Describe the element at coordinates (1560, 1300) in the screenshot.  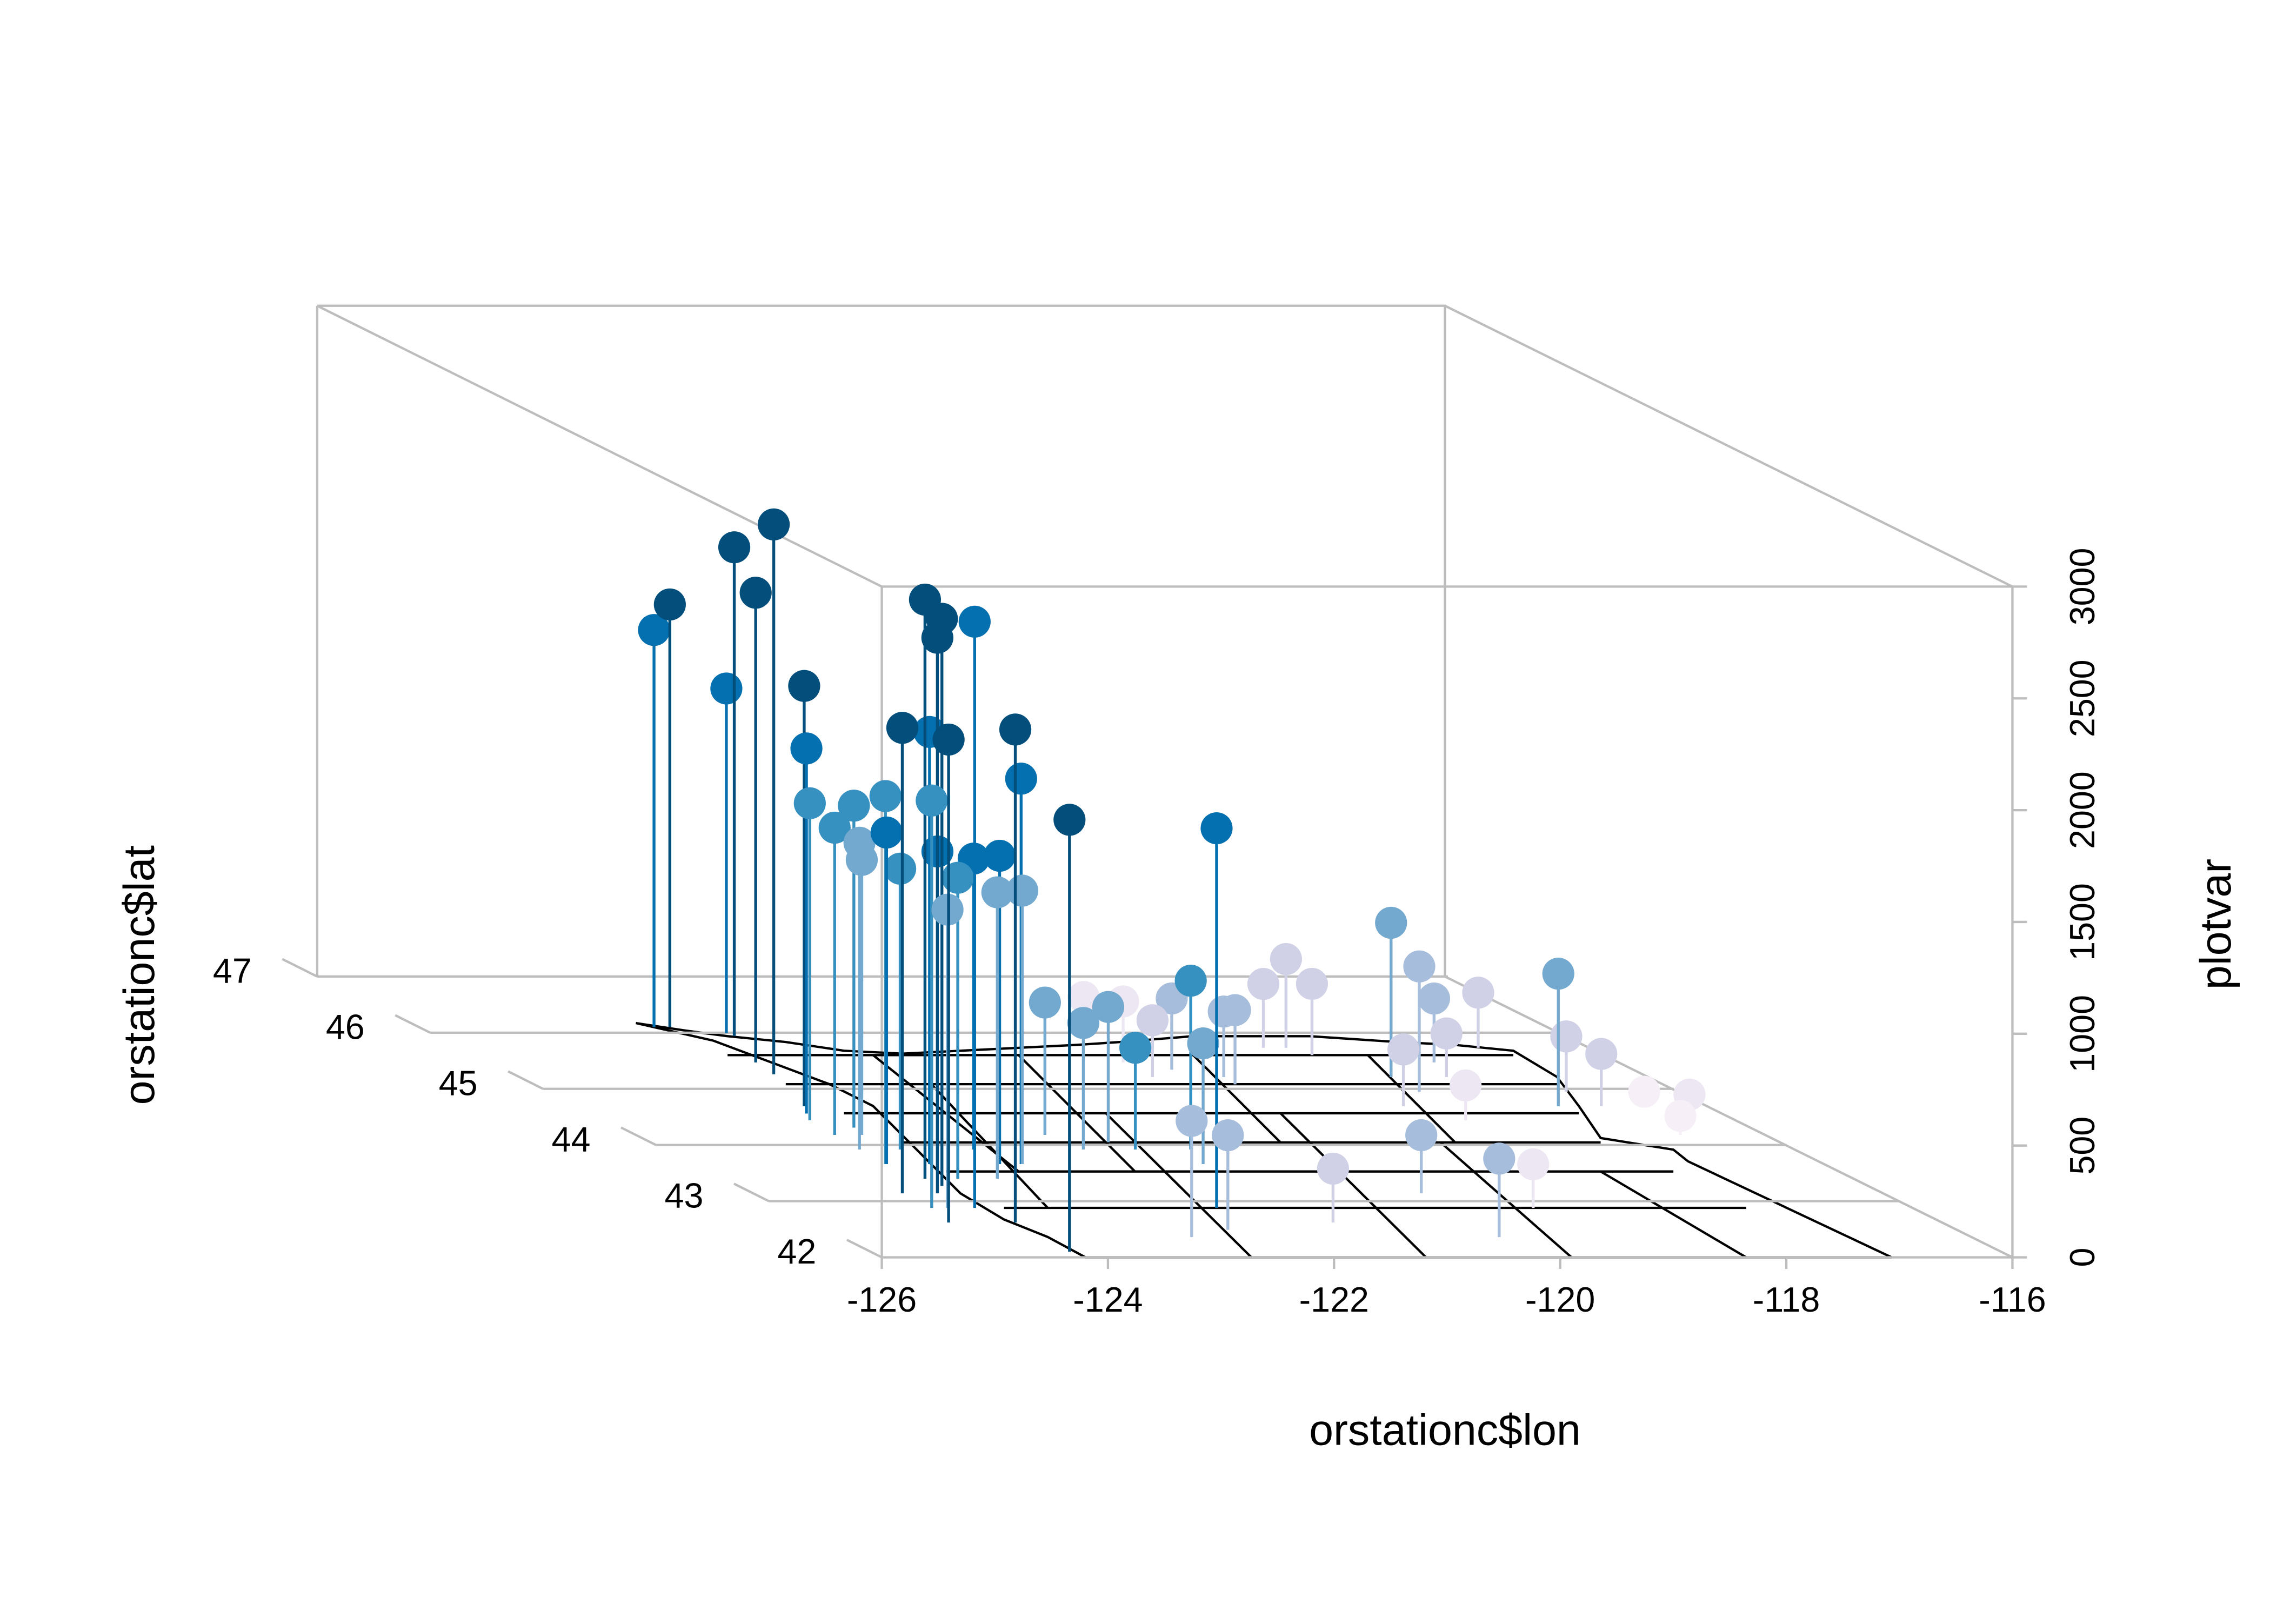
I see `x-tick-label: -120` at that location.